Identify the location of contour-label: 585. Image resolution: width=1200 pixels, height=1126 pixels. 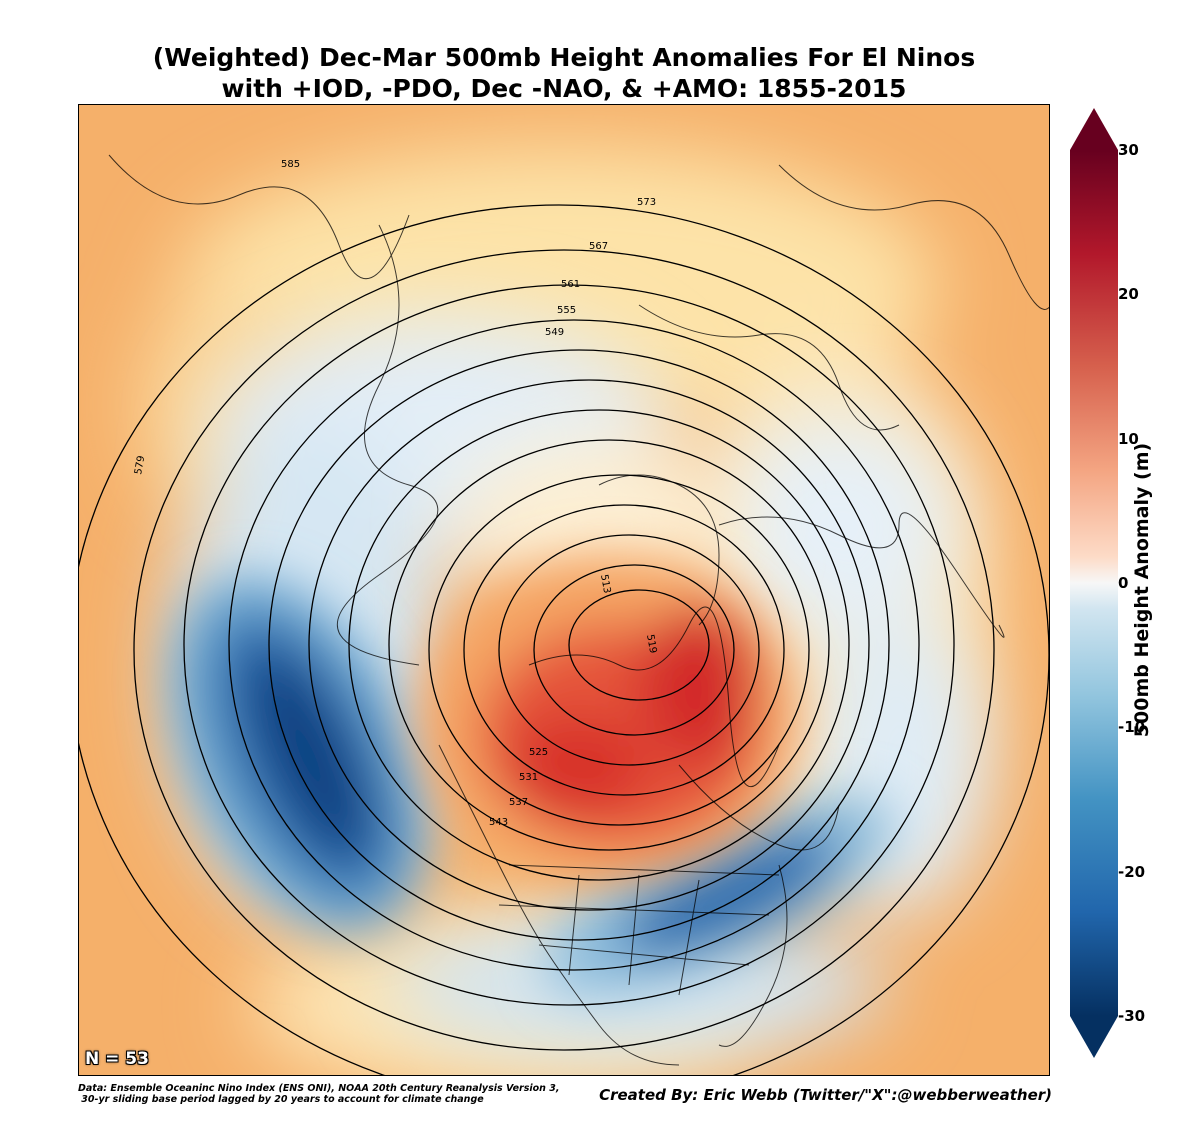
(290, 164).